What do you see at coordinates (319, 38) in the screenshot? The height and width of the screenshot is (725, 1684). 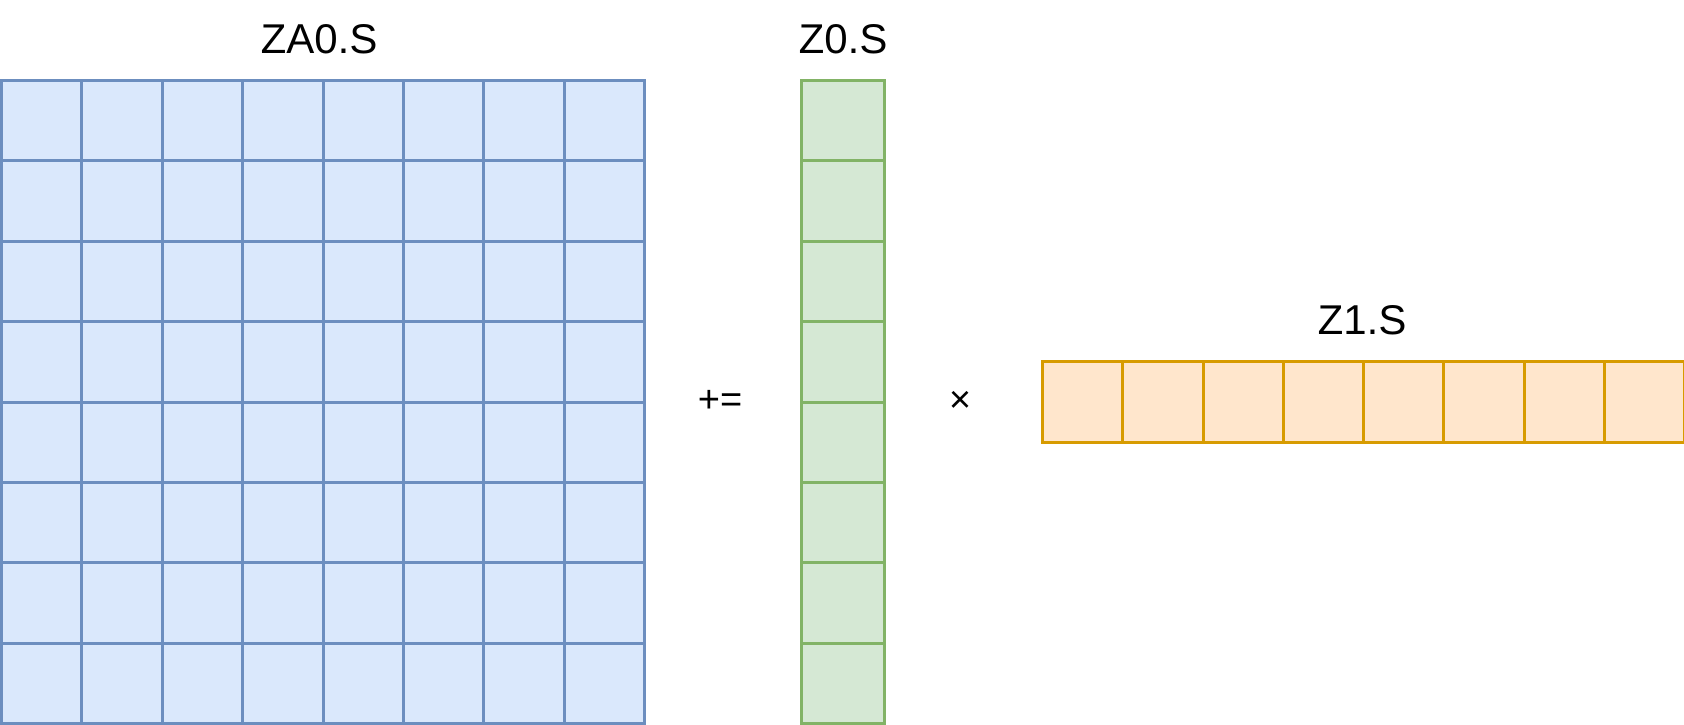 I see `za0-label: ZA0.S` at bounding box center [319, 38].